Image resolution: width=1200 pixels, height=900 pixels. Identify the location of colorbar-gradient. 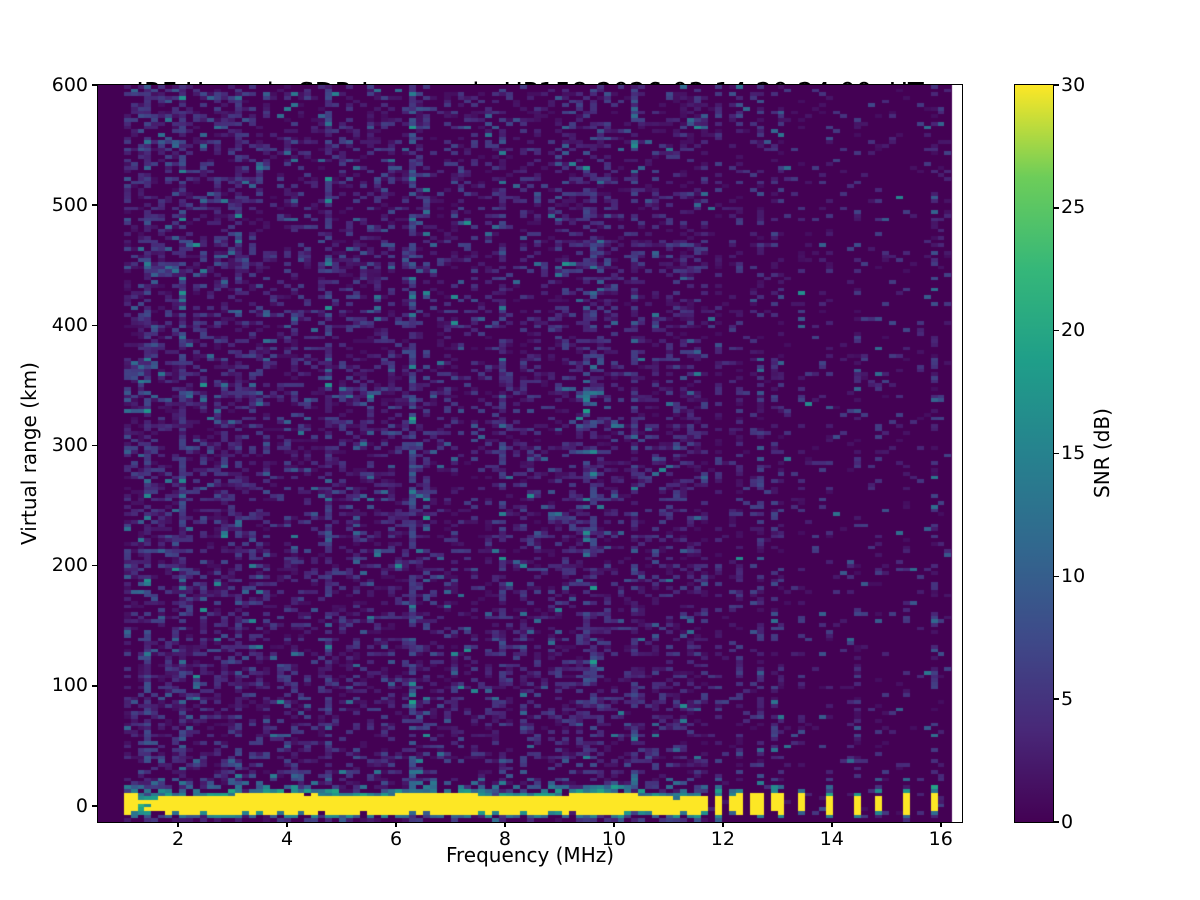
(1034, 453).